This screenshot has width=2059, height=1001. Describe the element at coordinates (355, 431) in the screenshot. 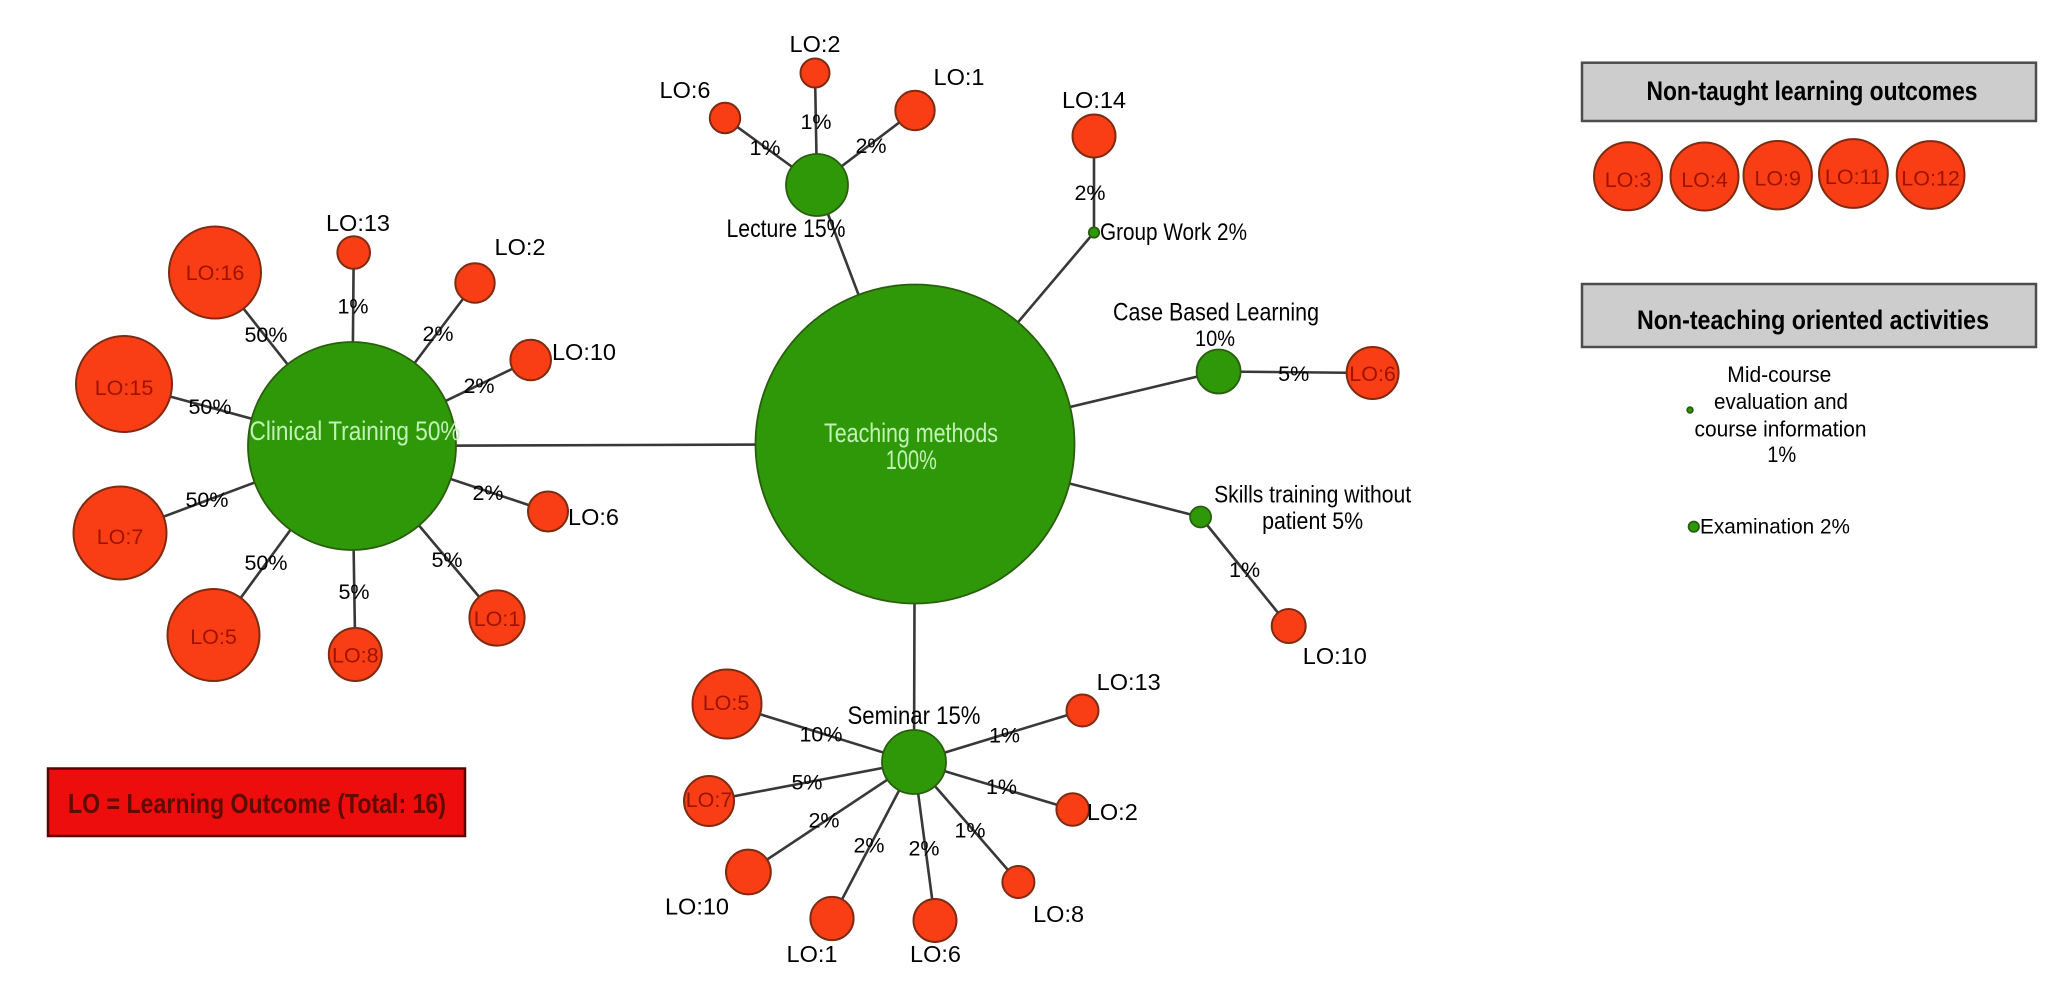

I see `svg-text: Clinical Training 50%` at that location.